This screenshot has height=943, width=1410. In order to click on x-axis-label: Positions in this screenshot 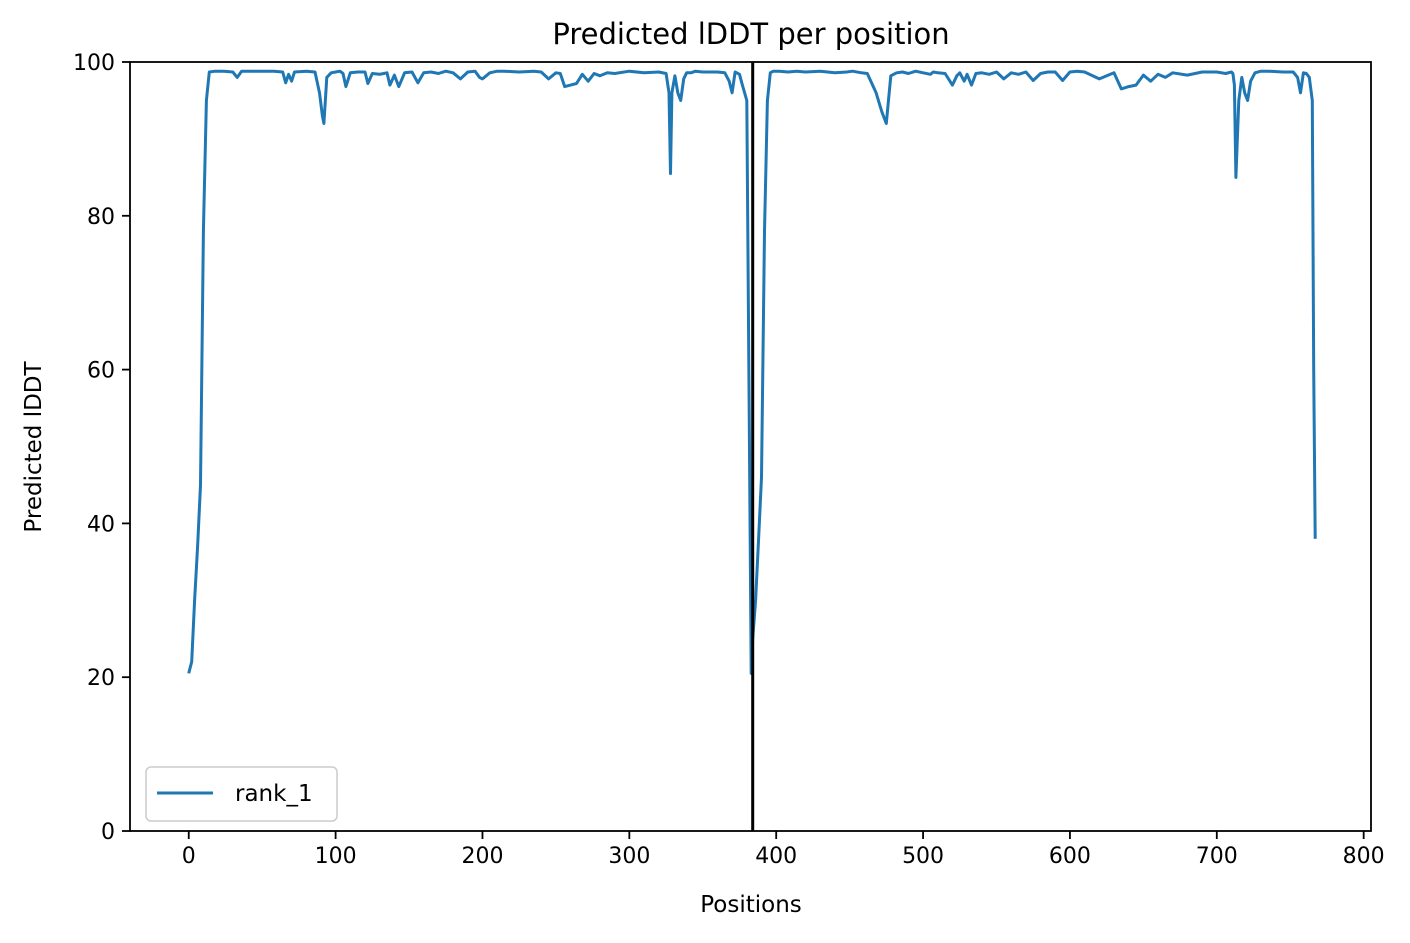, I will do `click(751, 905)`.